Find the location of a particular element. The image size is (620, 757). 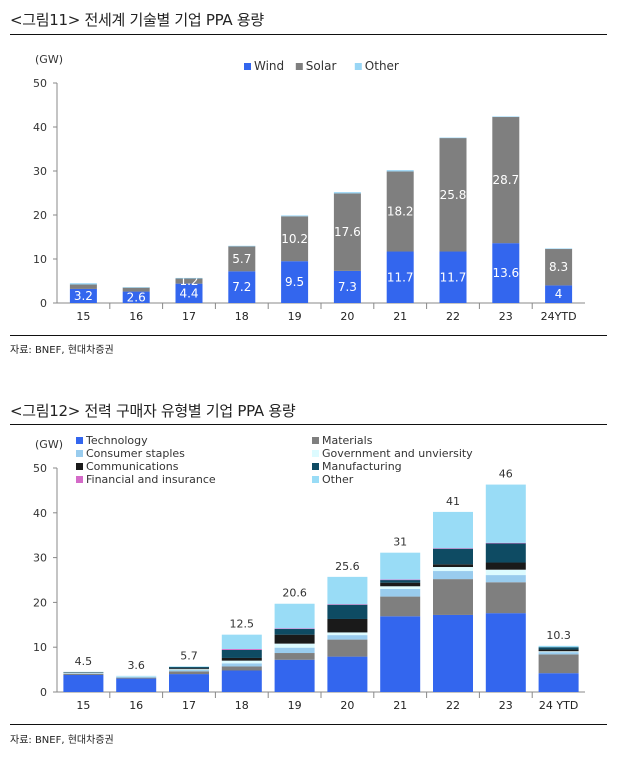

data-label-wind: 3.2 is located at coordinates (83, 296).